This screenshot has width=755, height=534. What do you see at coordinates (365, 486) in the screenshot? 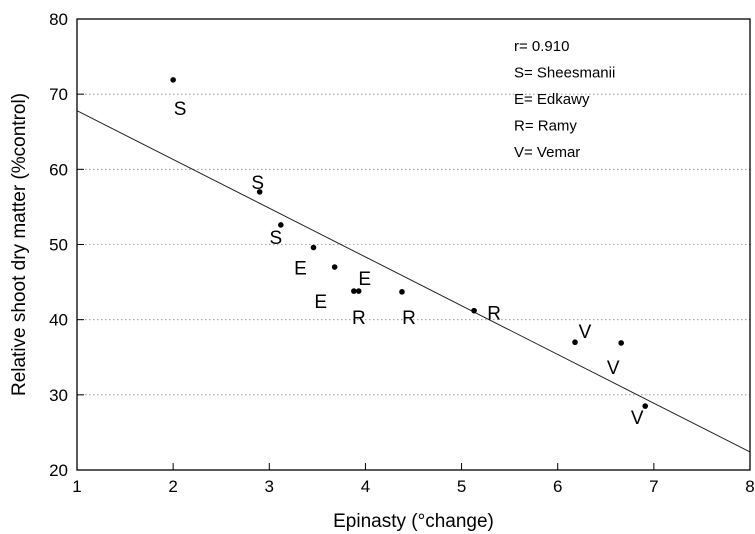
I see `x-tick-label: 4` at bounding box center [365, 486].